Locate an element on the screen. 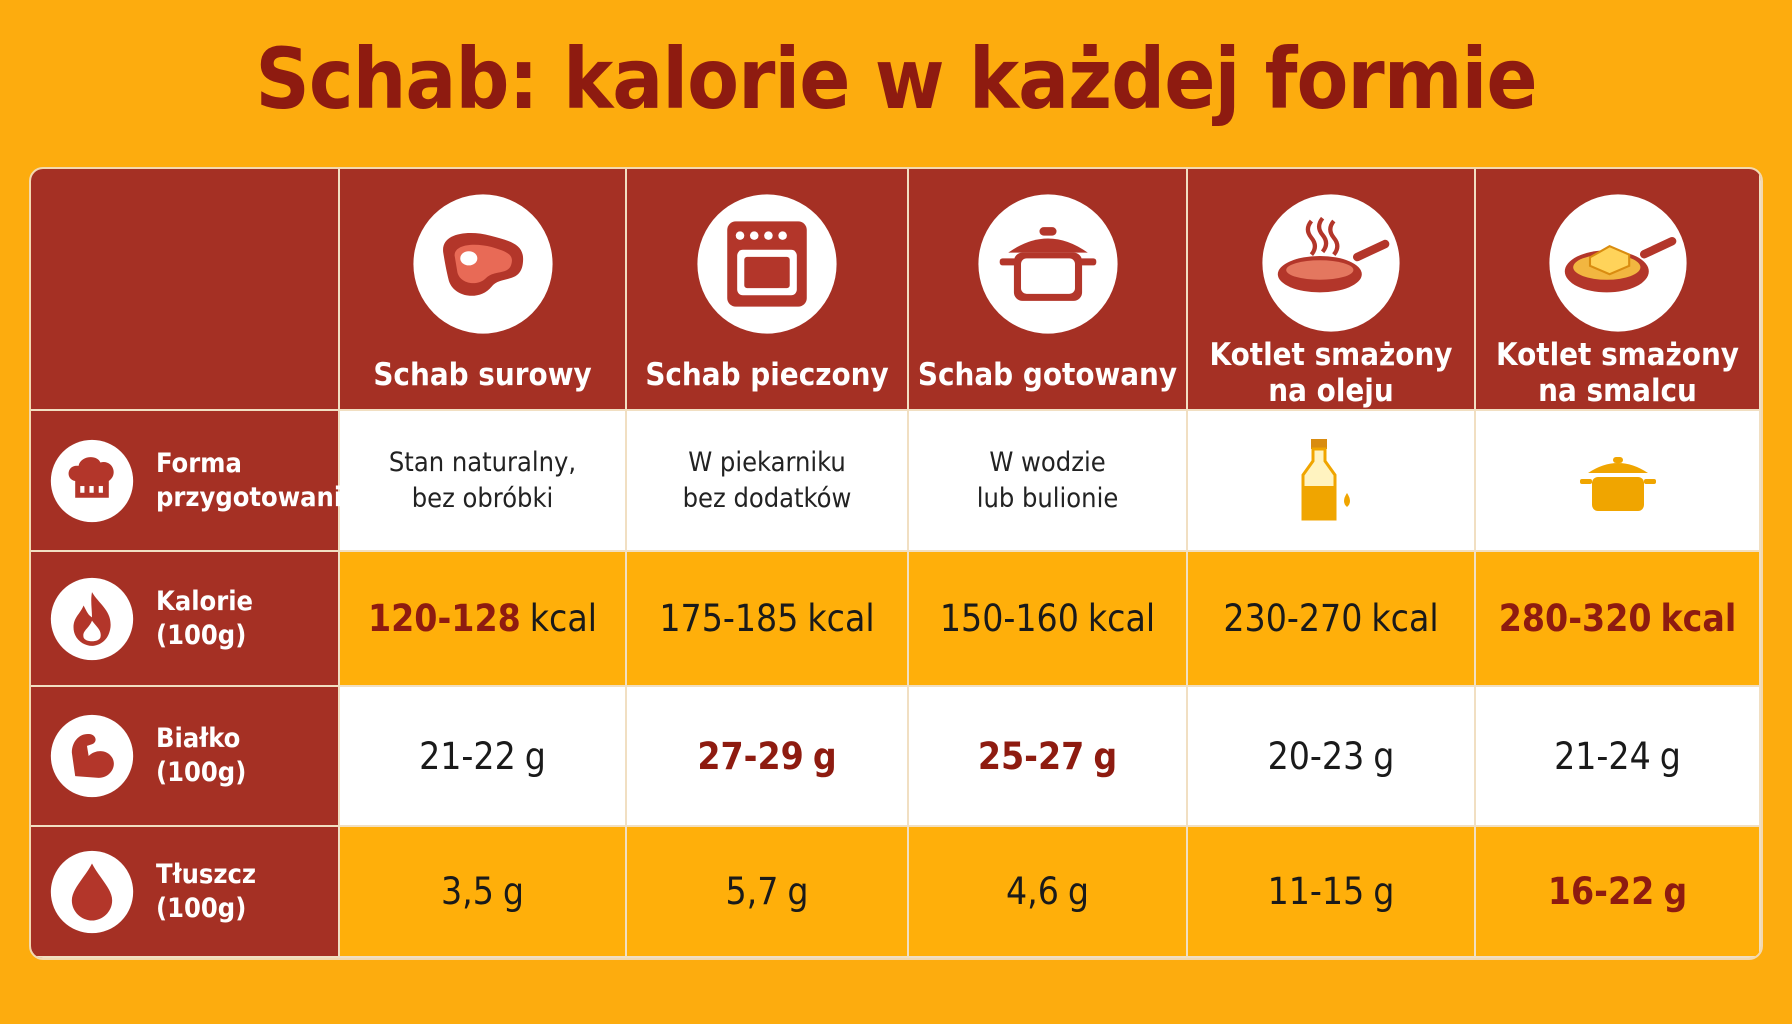 The height and width of the screenshot is (1024, 1792). column-header: Kotlet smażony na smalcu is located at coordinates (1618, 290).